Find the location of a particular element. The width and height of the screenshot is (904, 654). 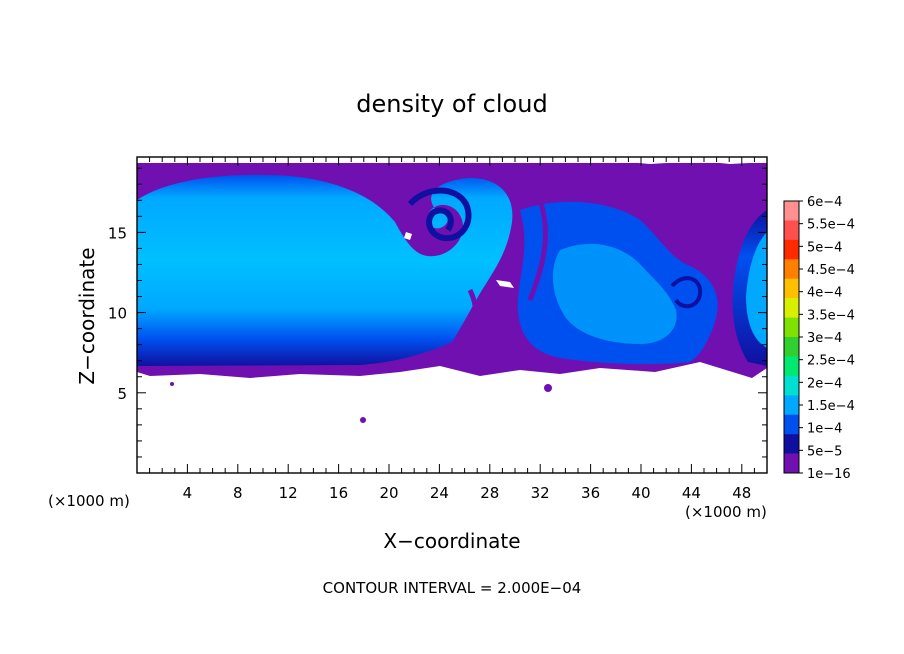

colorbar-label: 1.5e−4 is located at coordinates (831, 406).